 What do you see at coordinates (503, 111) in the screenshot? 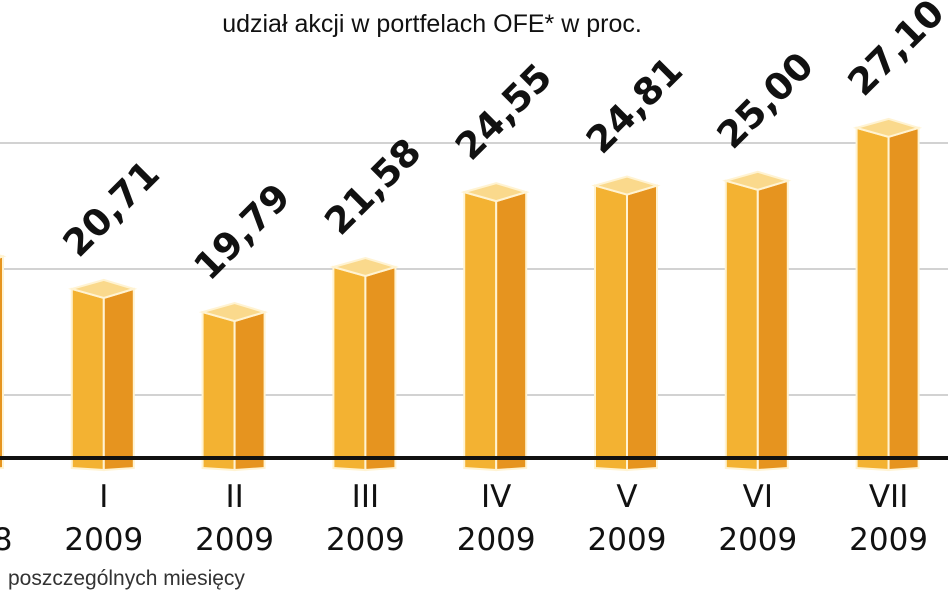
I see `value-label: 24,55` at bounding box center [503, 111].